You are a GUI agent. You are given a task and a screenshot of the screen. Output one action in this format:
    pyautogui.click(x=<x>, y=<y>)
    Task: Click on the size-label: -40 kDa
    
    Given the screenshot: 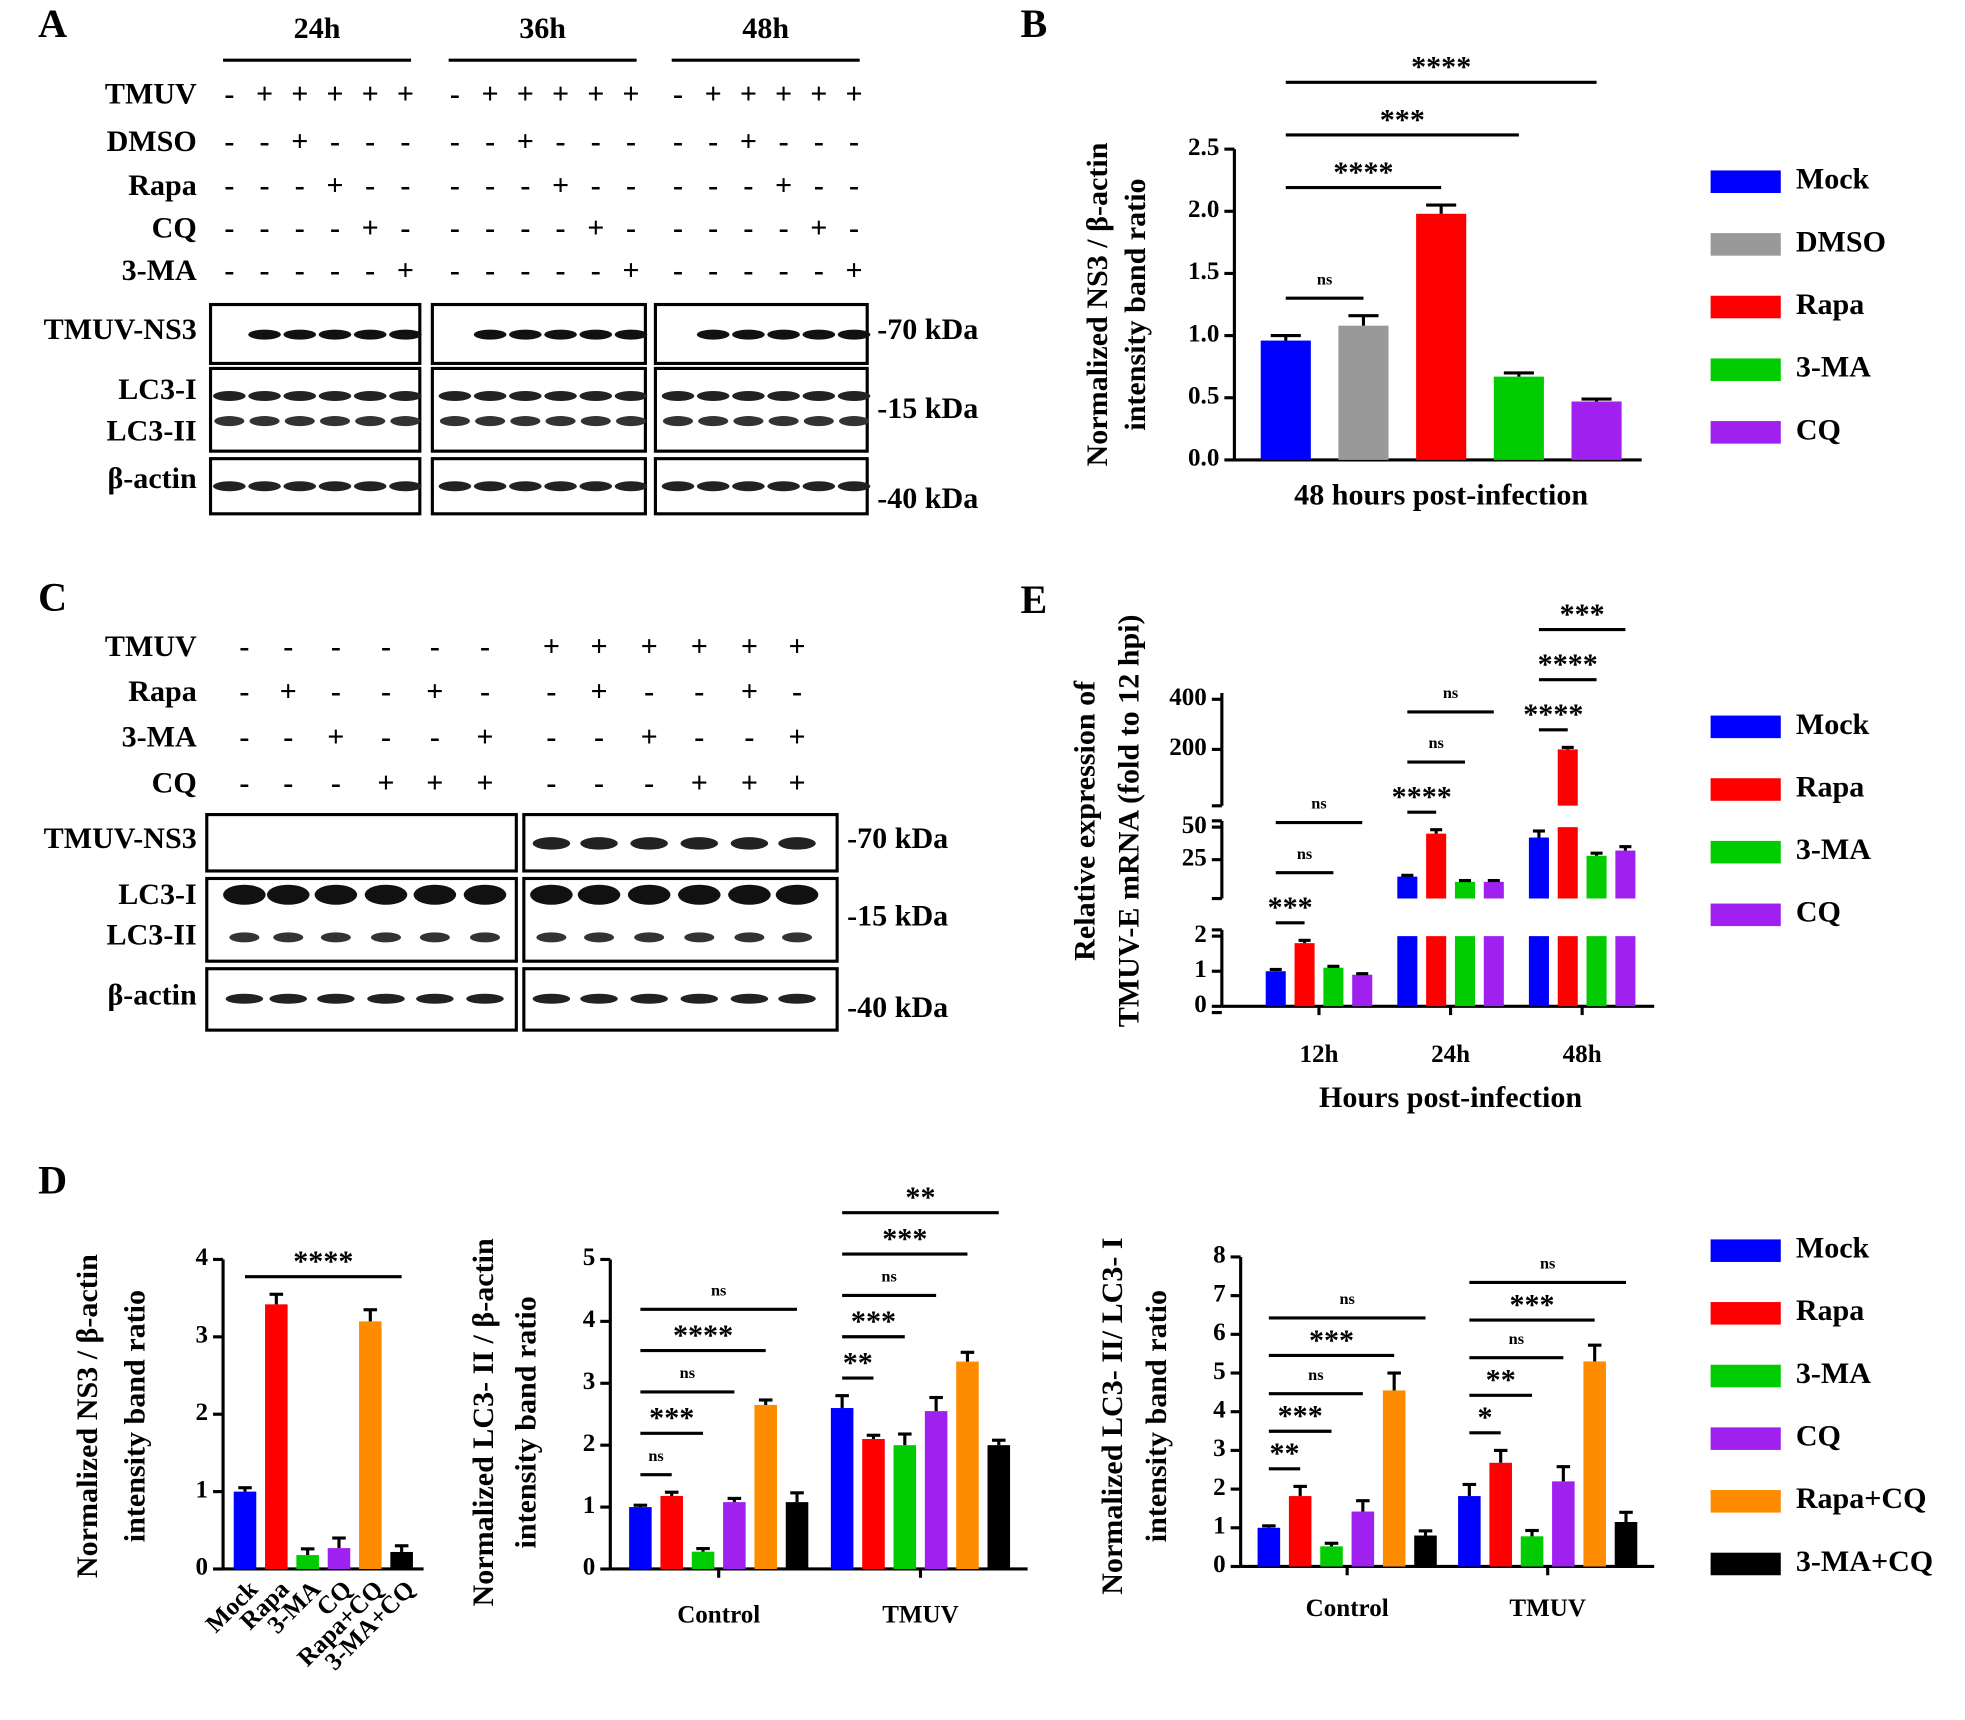 What is the action you would take?
    pyautogui.click(x=927, y=498)
    